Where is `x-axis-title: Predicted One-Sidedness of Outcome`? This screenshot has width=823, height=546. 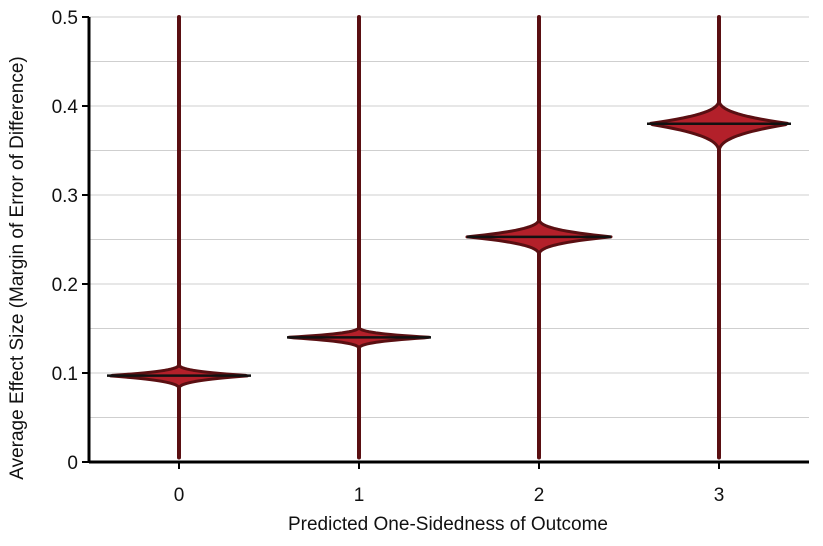 x-axis-title: Predicted One-Sidedness of Outcome is located at coordinates (448, 524).